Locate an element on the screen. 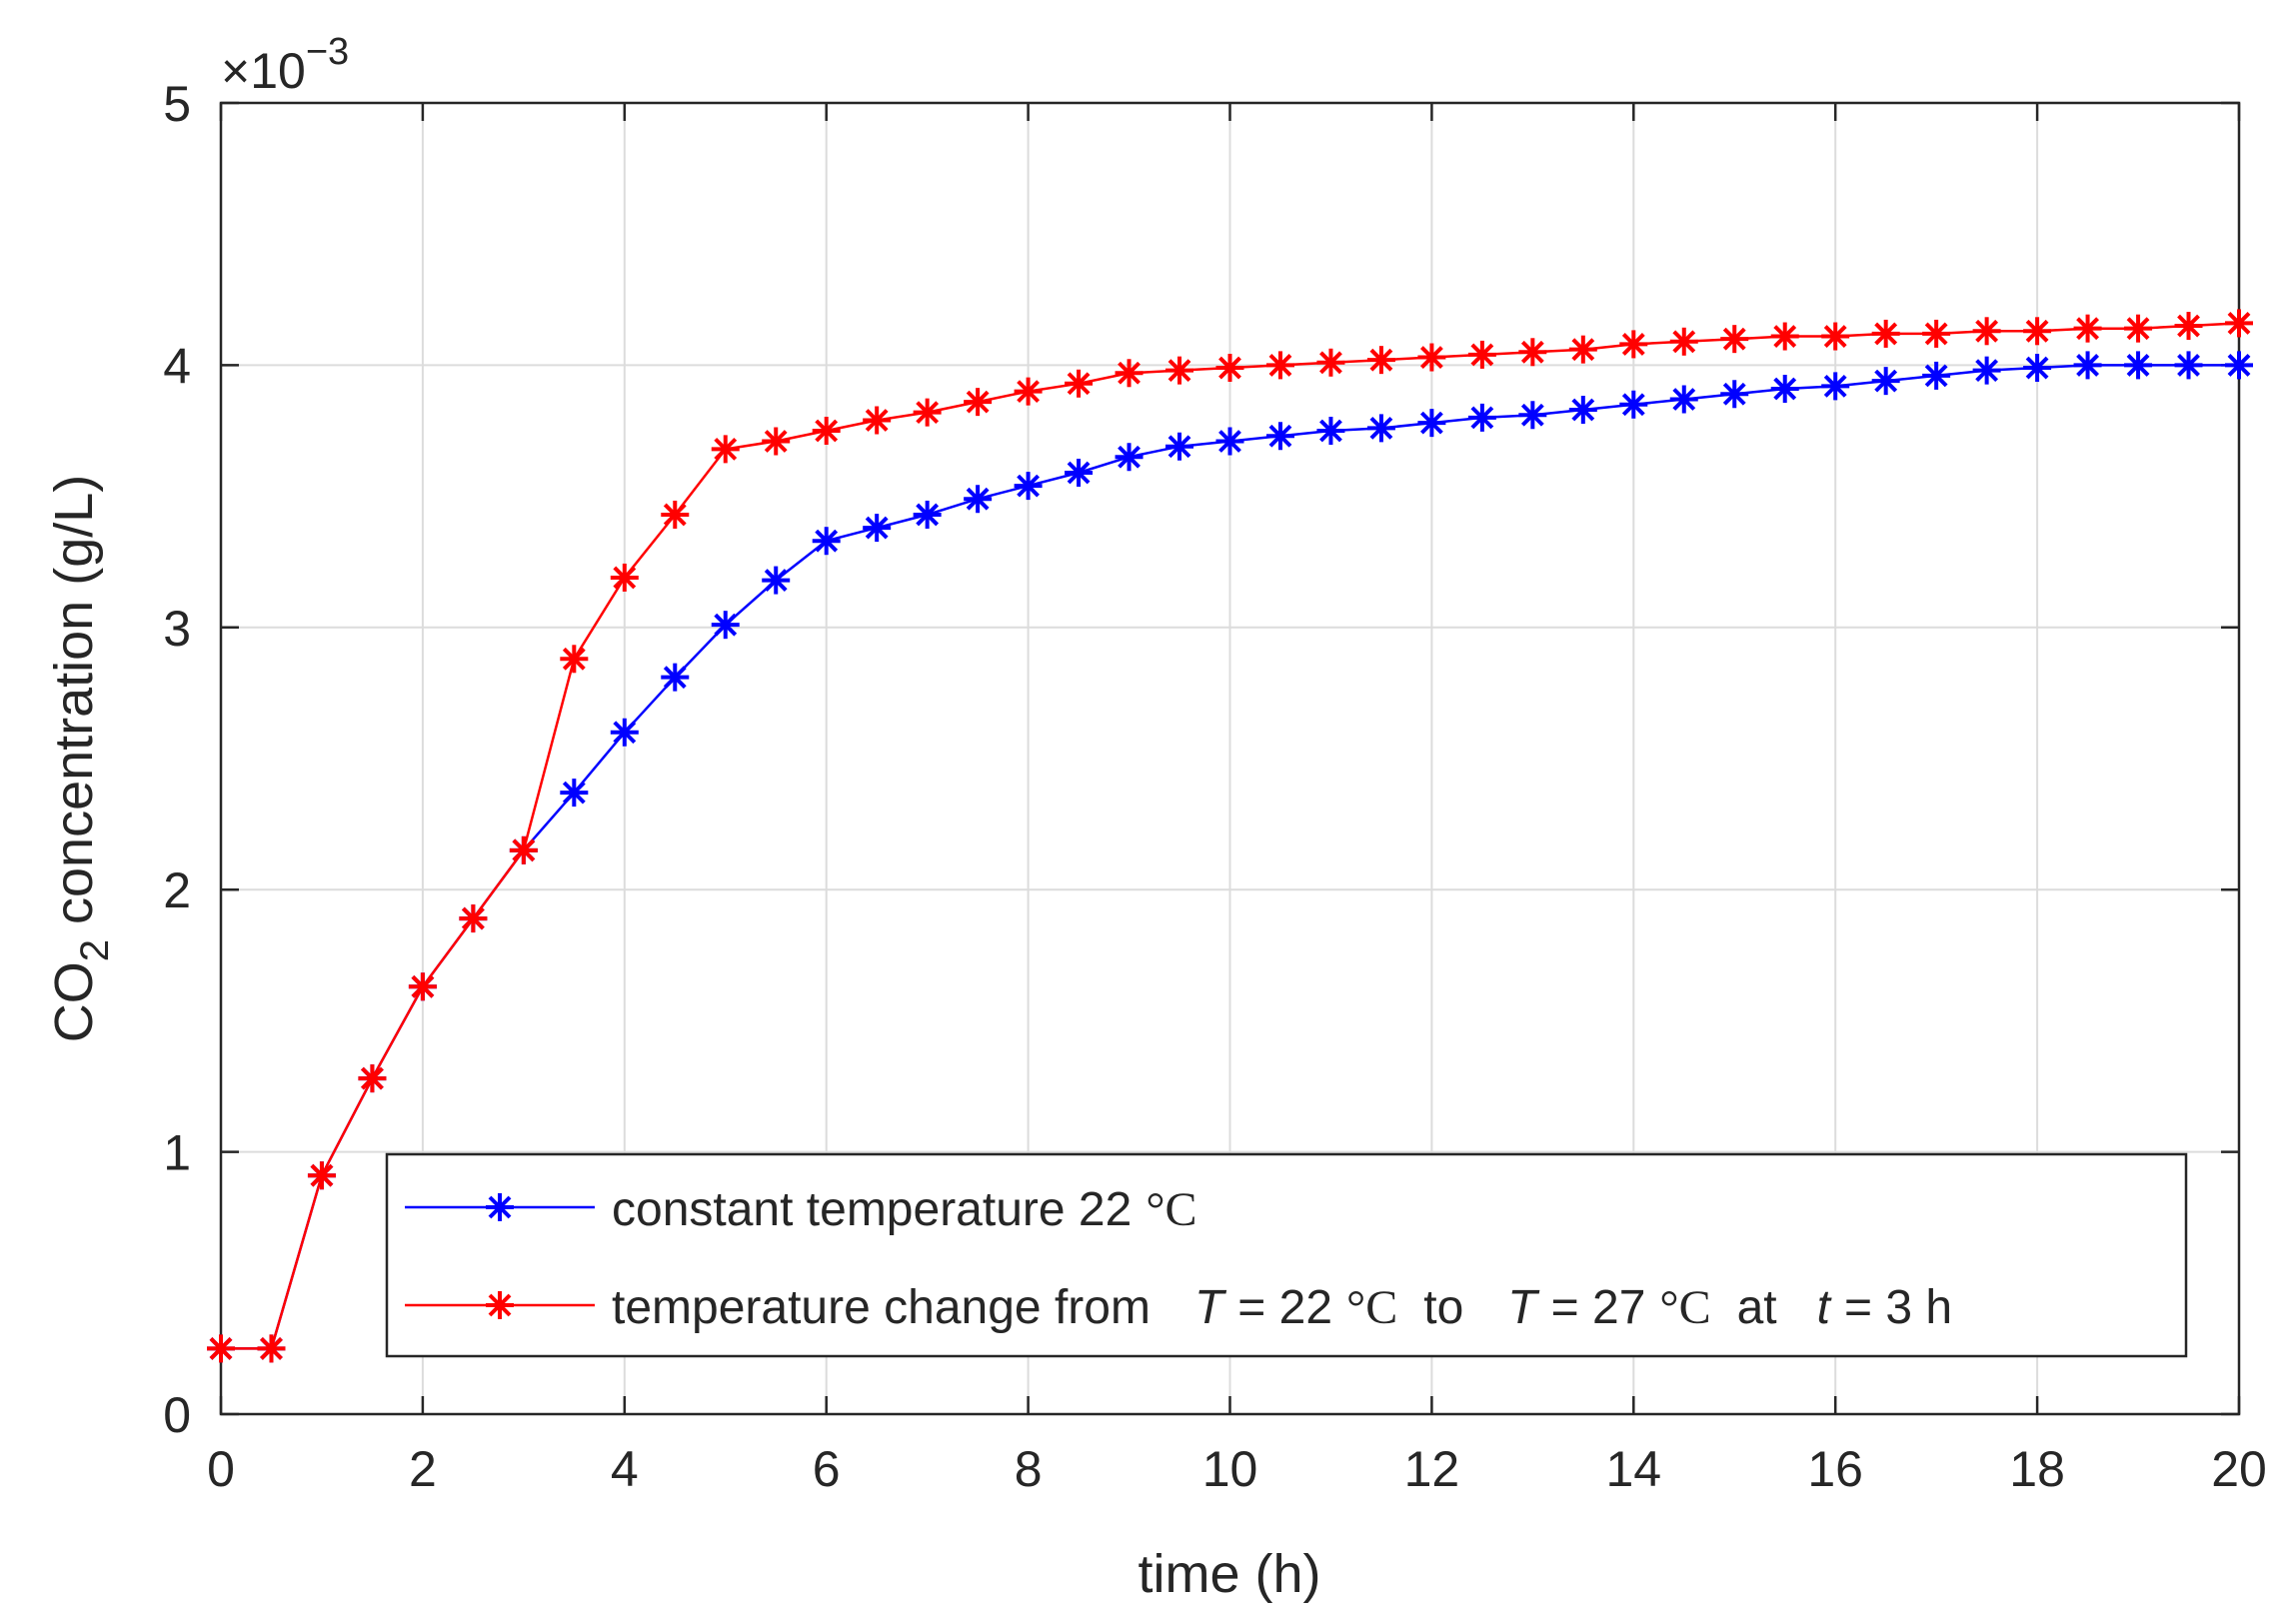 This screenshot has width=2296, height=1624. x-tick-label: 0 is located at coordinates (221, 1469).